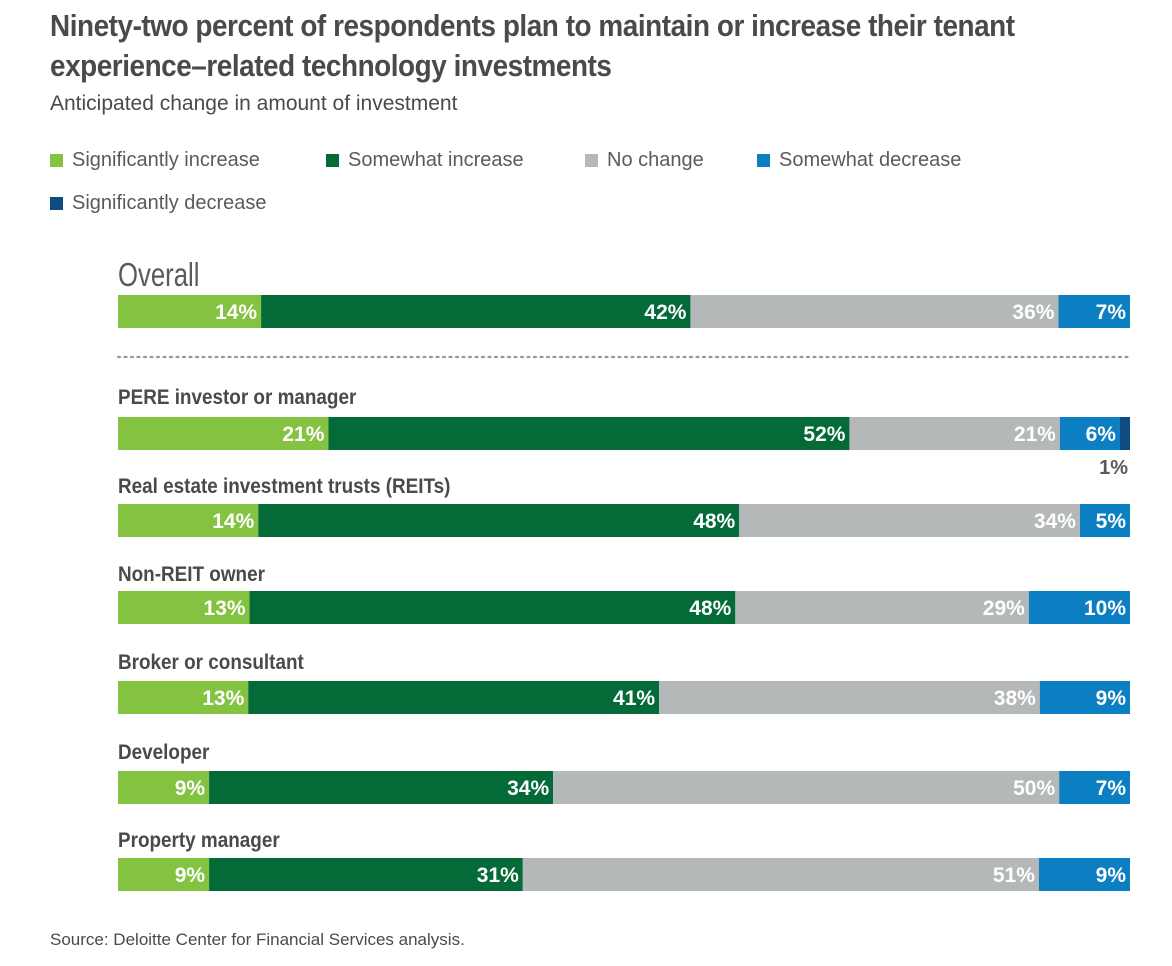 This screenshot has width=1172, height=966. Describe the element at coordinates (1033, 312) in the screenshot. I see `data-label-no-change: 36%` at that location.